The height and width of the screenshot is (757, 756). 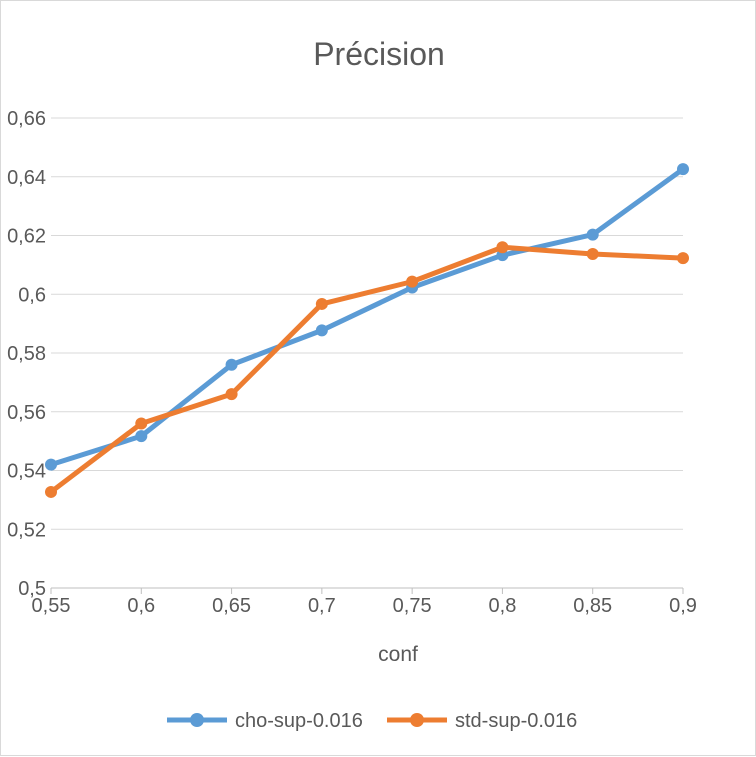 What do you see at coordinates (412, 606) in the screenshot?
I see `x-tick-label: 0,75` at bounding box center [412, 606].